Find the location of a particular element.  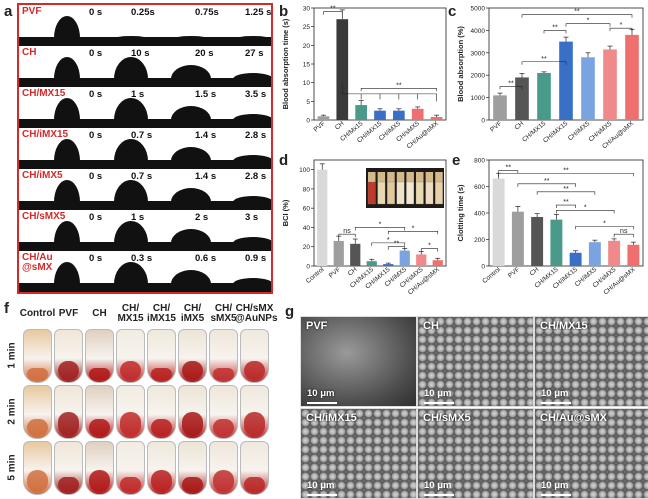

y-tick-label: 15 is located at coordinates (307, 65).